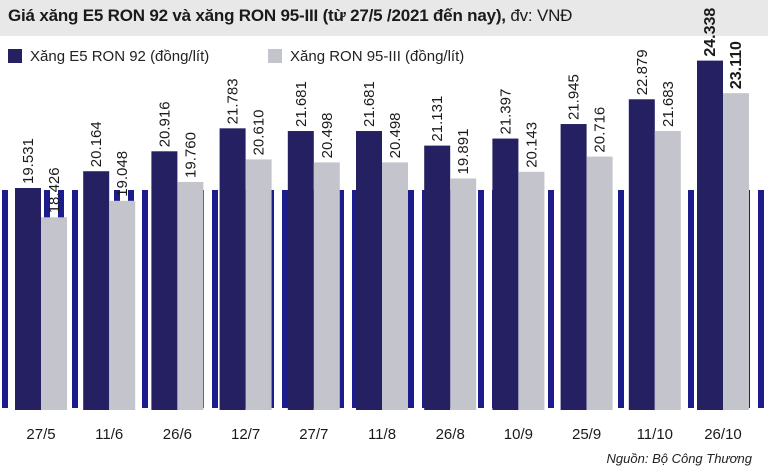  Describe the element at coordinates (723, 434) in the screenshot. I see `x-tick-label: 26/10` at that location.